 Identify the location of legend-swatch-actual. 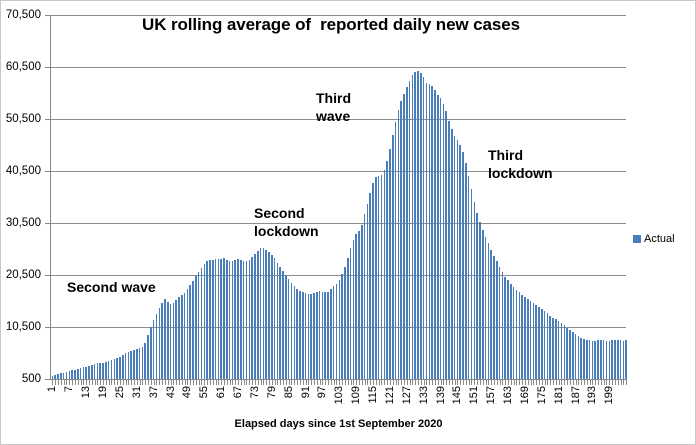
(637, 239).